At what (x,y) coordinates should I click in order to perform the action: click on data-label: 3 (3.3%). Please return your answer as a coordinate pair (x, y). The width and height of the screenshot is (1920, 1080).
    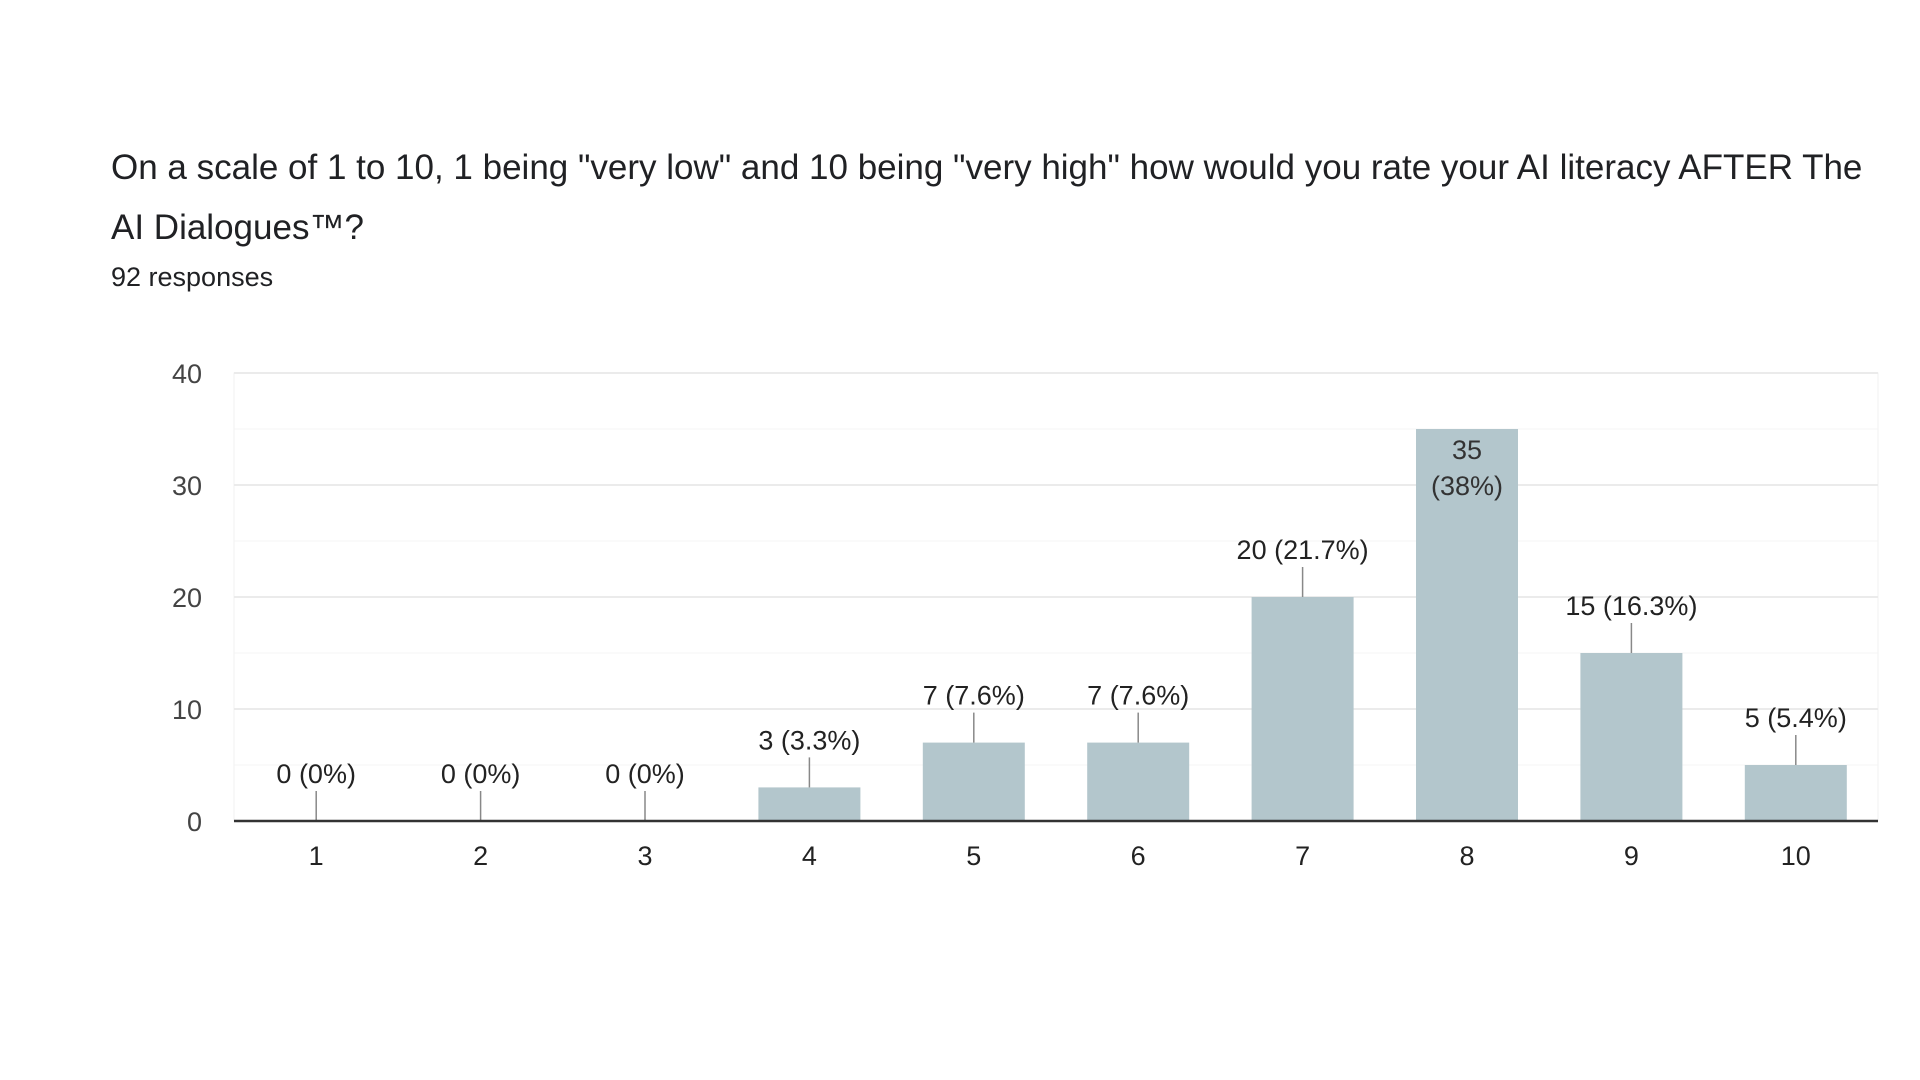
    Looking at the image, I should click on (809, 740).